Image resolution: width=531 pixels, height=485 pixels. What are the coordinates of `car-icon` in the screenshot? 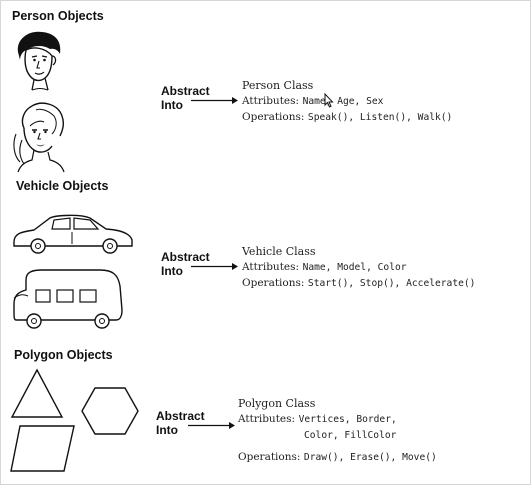 It's located at (73, 234).